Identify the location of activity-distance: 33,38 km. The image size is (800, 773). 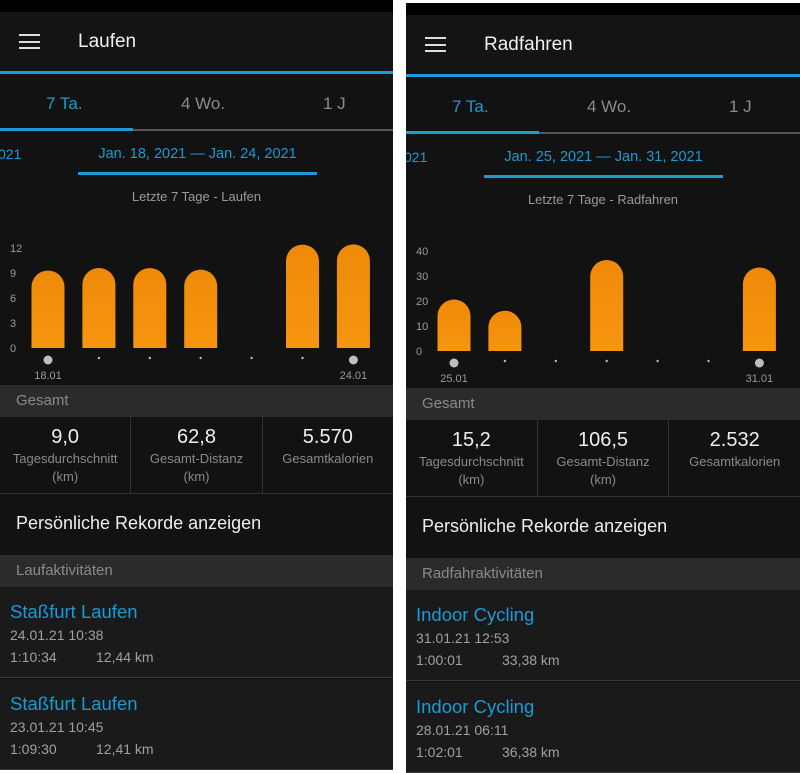
(531, 660).